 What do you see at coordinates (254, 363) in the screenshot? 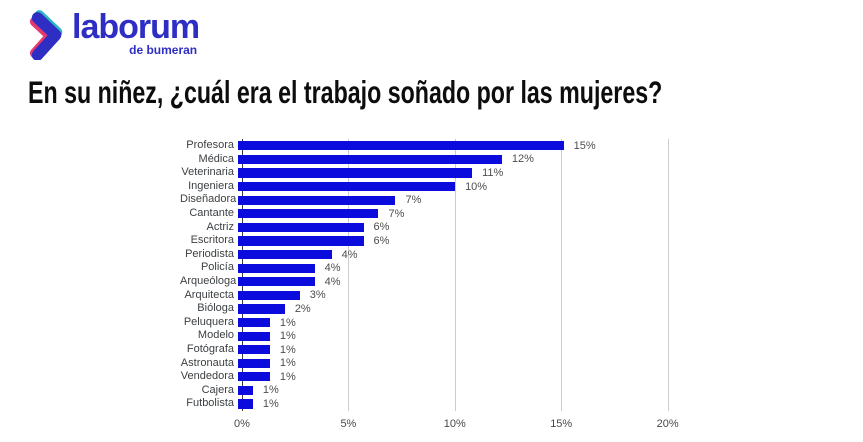
I see `bar-astronauta` at bounding box center [254, 363].